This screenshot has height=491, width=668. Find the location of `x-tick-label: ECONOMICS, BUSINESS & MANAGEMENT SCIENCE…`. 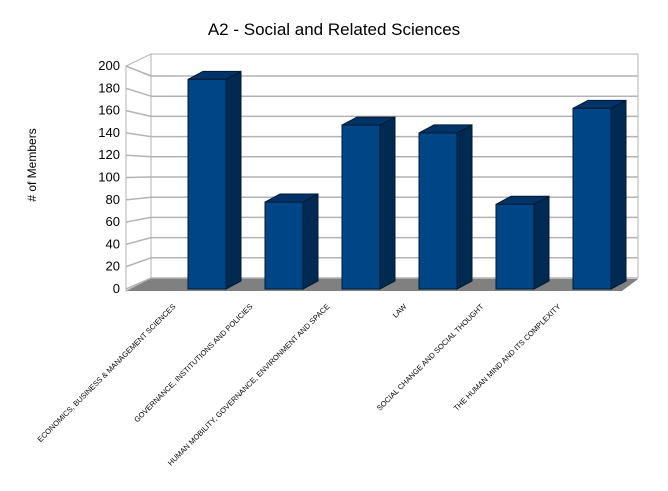

x-tick-label: ECONOMICS, BUSINESS & MANAGEMENT SCIENCE… is located at coordinates (107, 373).